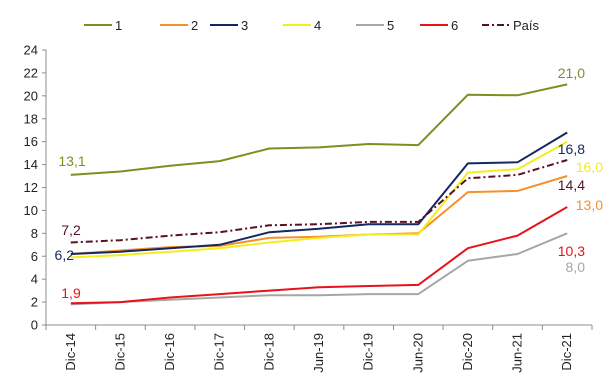  What do you see at coordinates (467, 352) in the screenshot?
I see `x-tick-label: Dic-20` at bounding box center [467, 352].